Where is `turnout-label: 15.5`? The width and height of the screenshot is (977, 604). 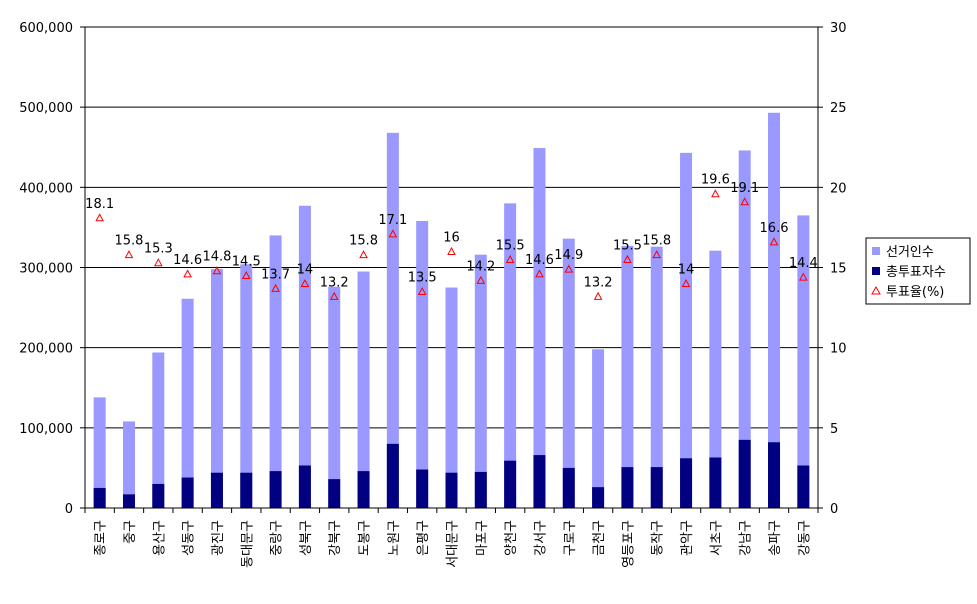 turnout-label: 15.5 is located at coordinates (627, 245).